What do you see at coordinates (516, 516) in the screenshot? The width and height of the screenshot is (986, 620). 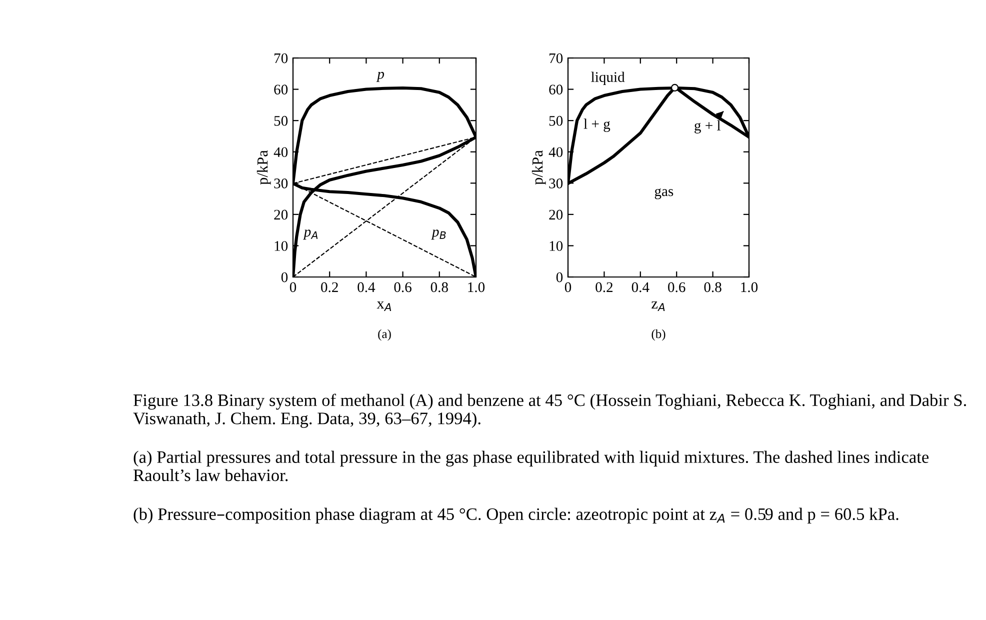 I see `text: (b) Pressure–composition phase diagram at 45 °C. Open circle: azeotropic point at z$_{A}$ = 0.59 and p = 60.5 kPa.` at bounding box center [516, 516].